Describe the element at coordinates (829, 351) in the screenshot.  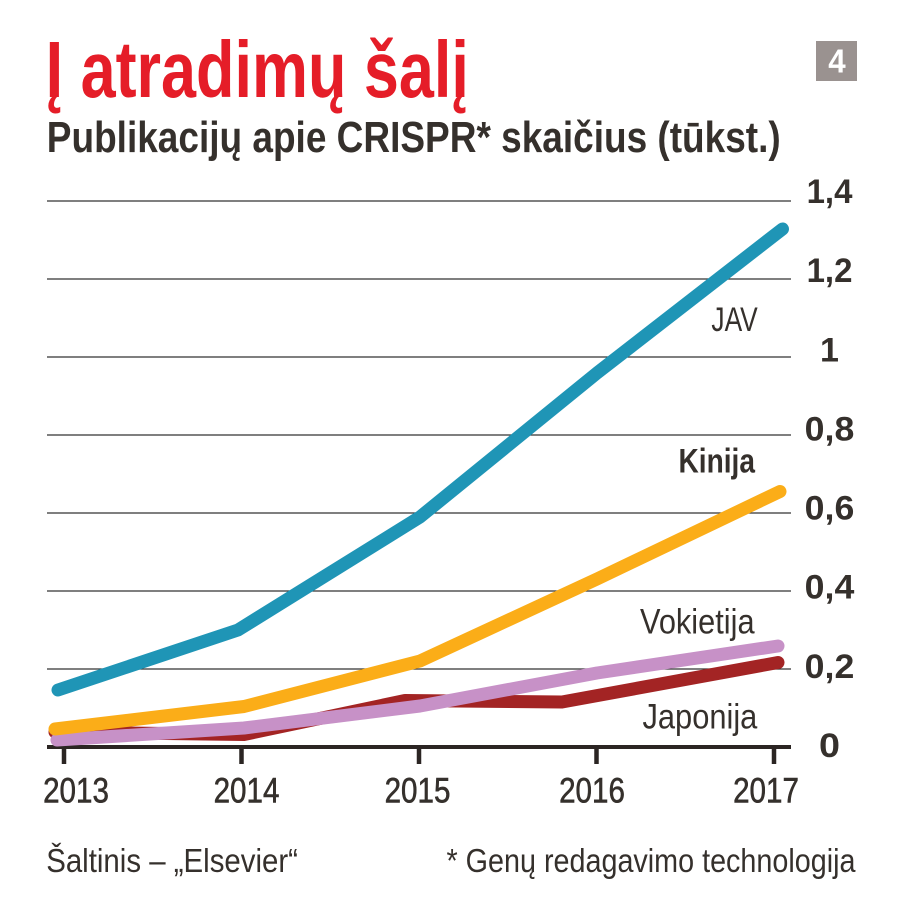
I see `svg-text: 1` at that location.